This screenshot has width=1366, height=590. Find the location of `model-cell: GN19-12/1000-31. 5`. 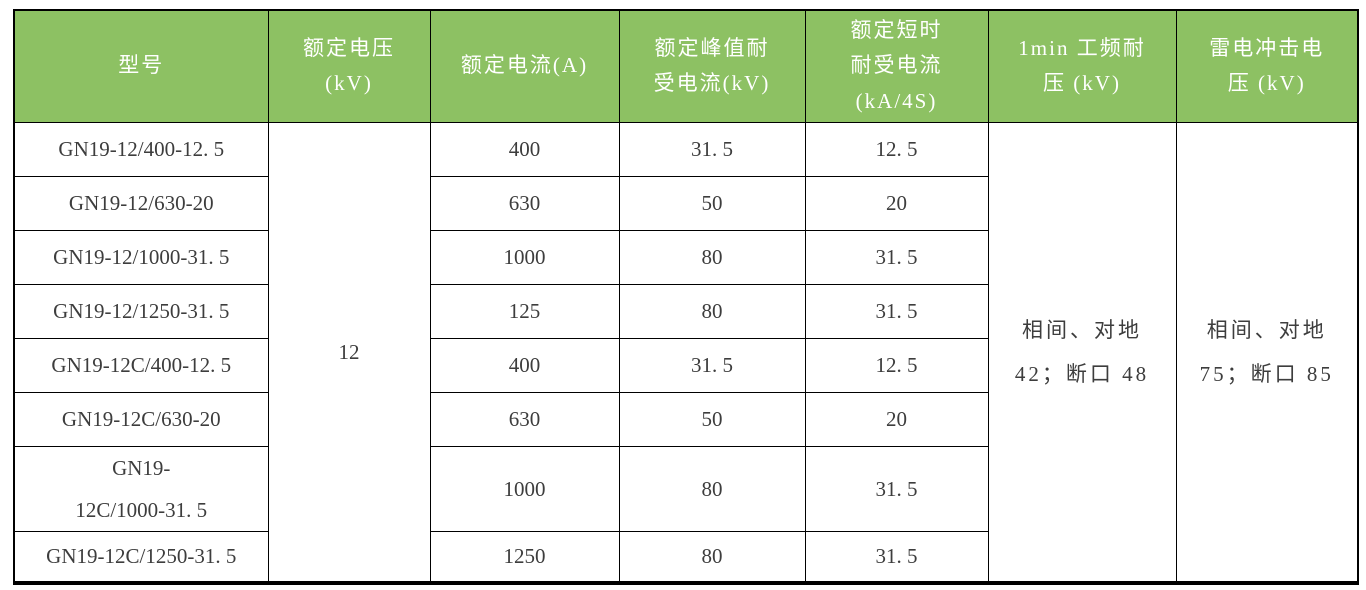

model-cell: GN19-12/1000-31. 5 is located at coordinates (141, 257).